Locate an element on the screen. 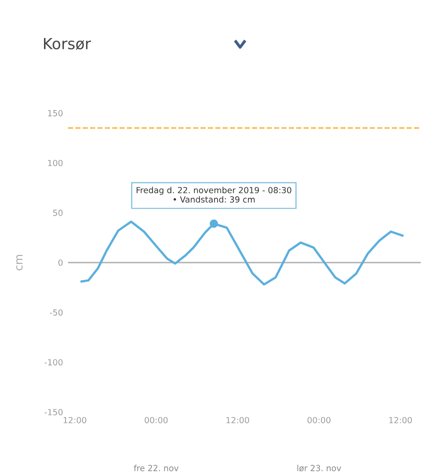 The height and width of the screenshot is (473, 425). annotation: Fredag d. 22. november 2019 - 08:30 • Vandstand: 39 cm is located at coordinates (214, 194).